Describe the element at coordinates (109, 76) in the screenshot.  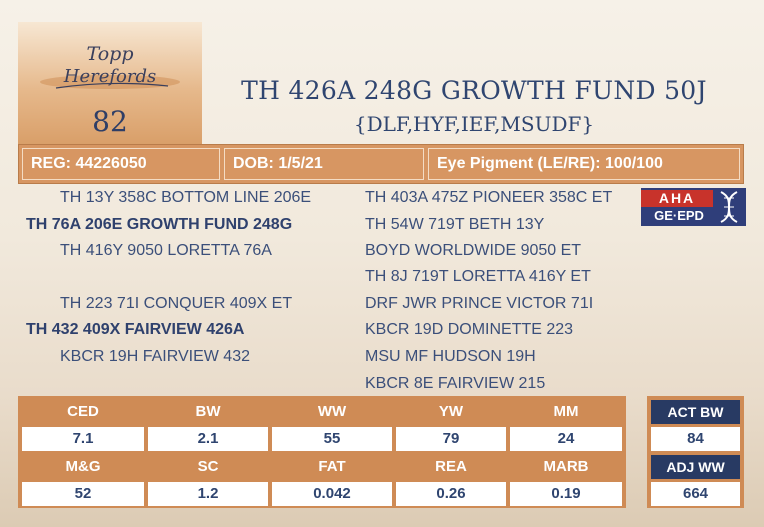
I see `svg-text: Herefords` at that location.